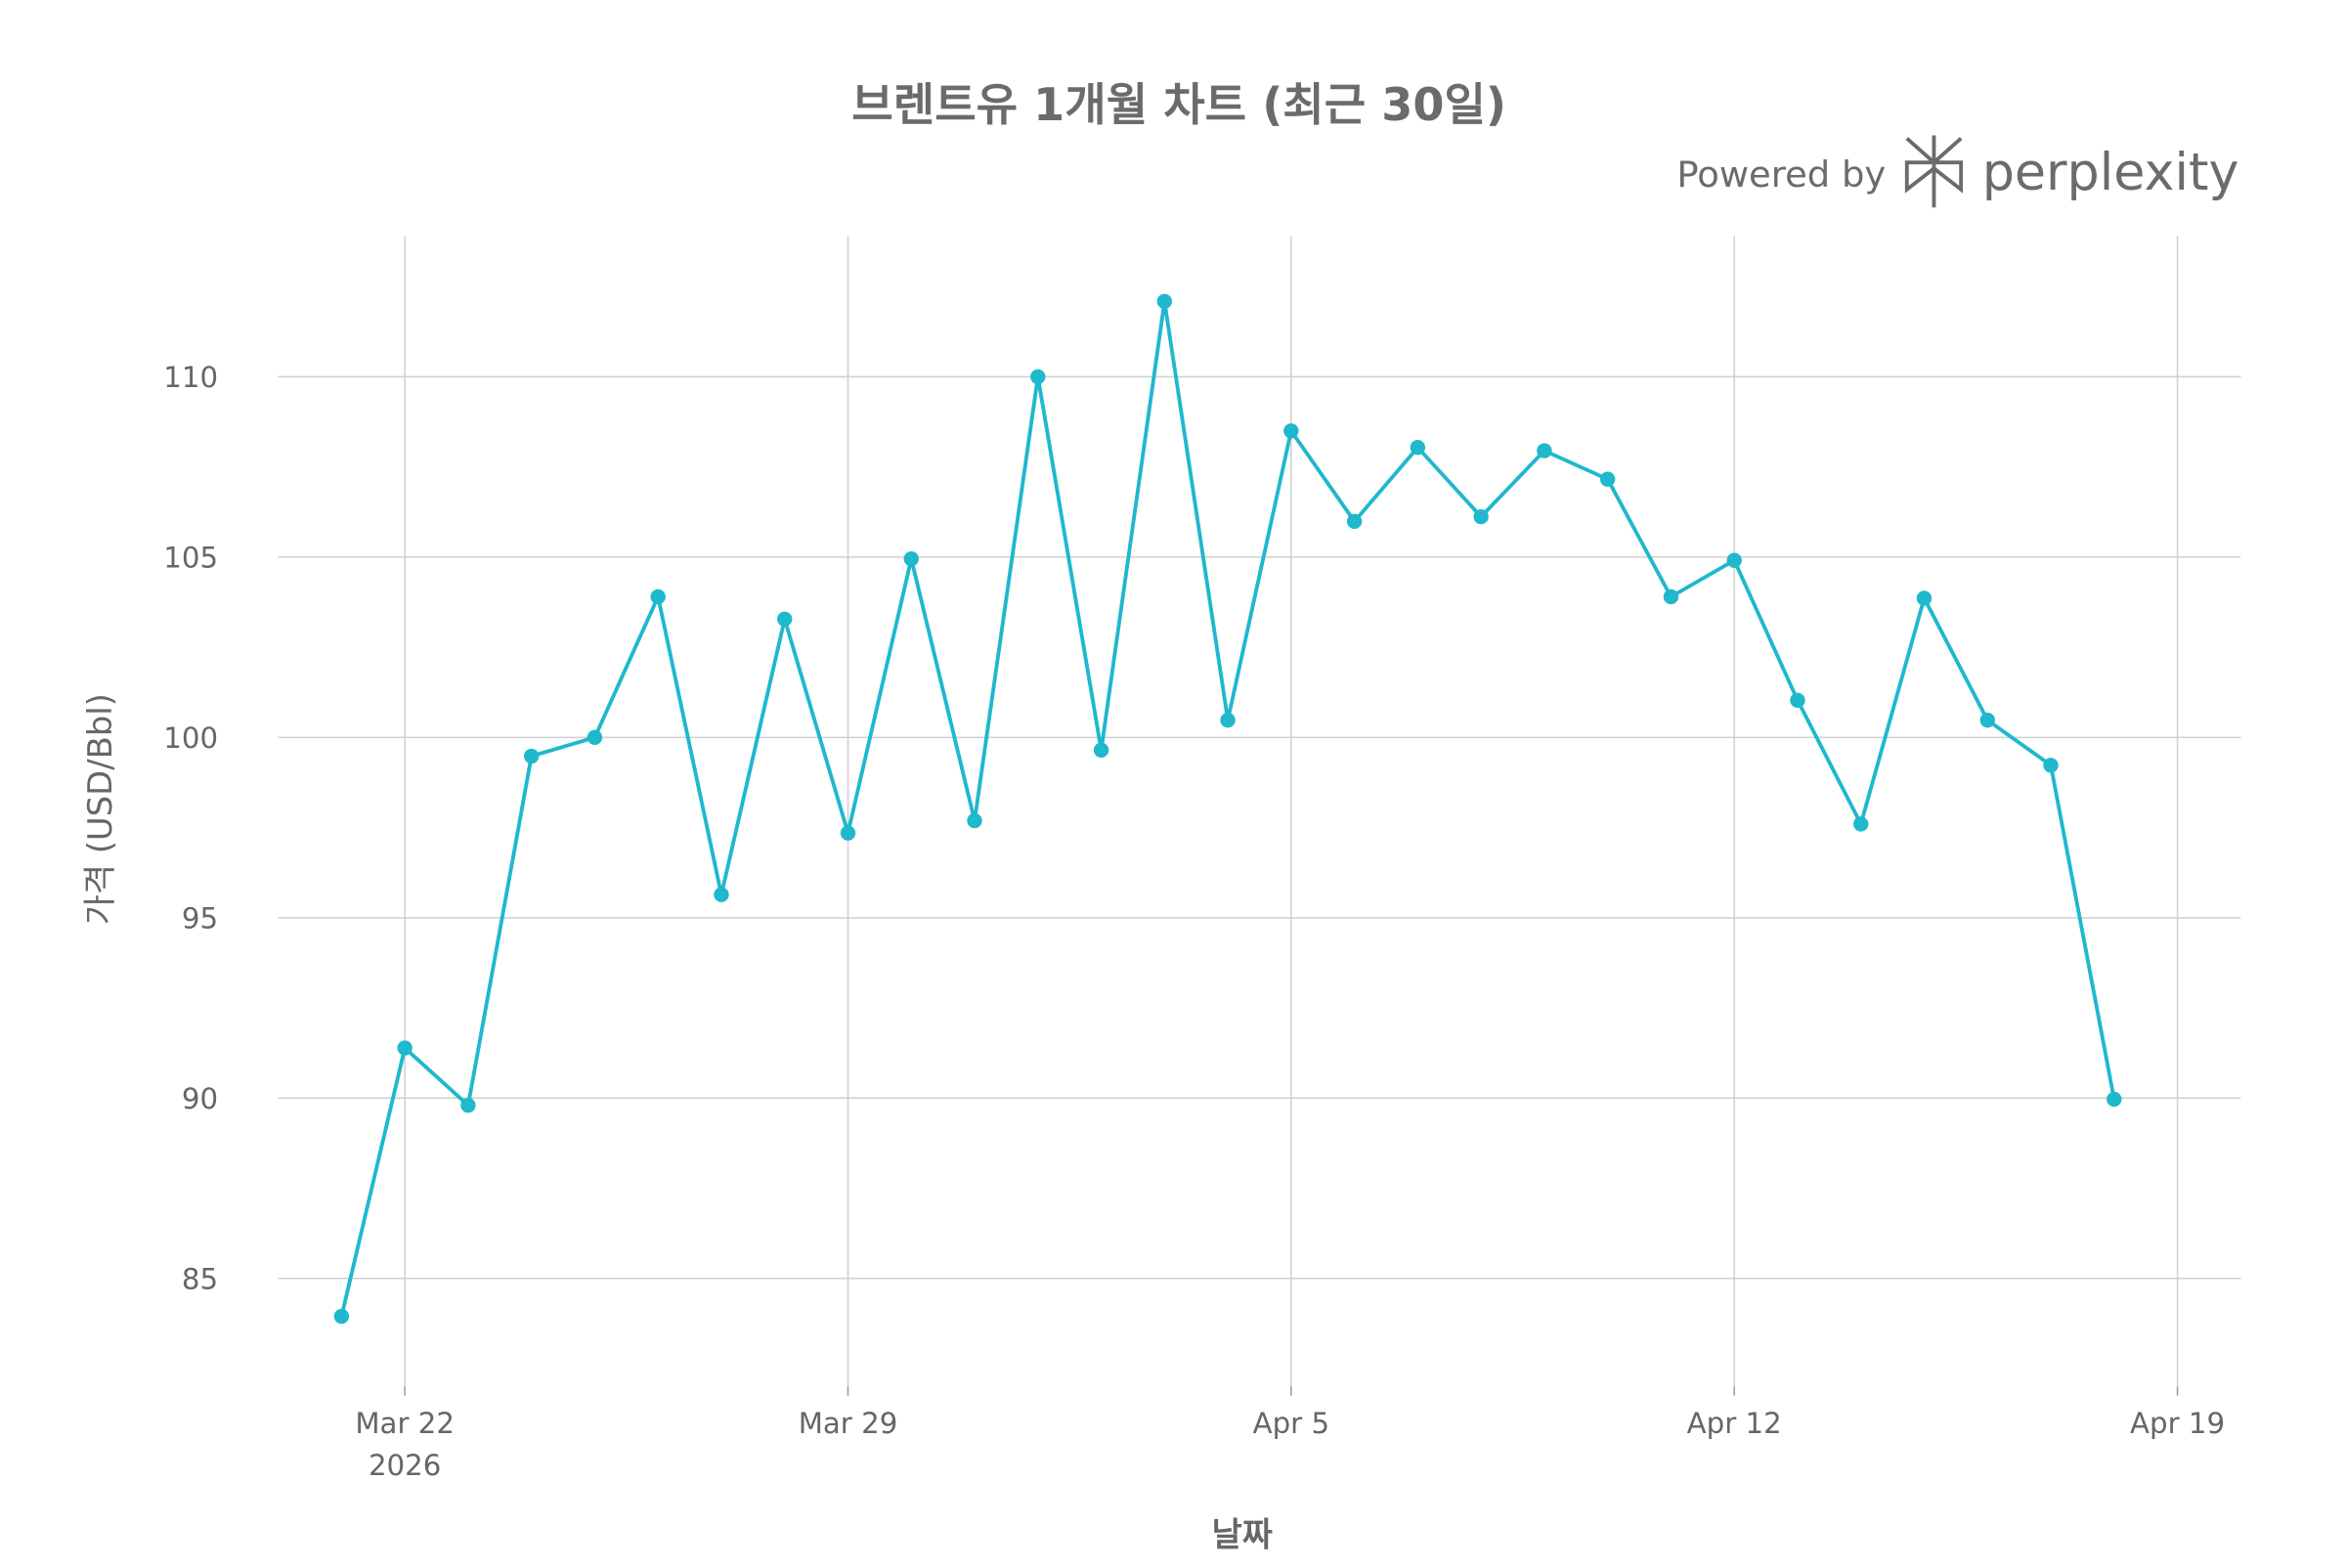 This screenshot has height=1568, width=2346. I want to click on y-tick-label: 90, so click(200, 1098).